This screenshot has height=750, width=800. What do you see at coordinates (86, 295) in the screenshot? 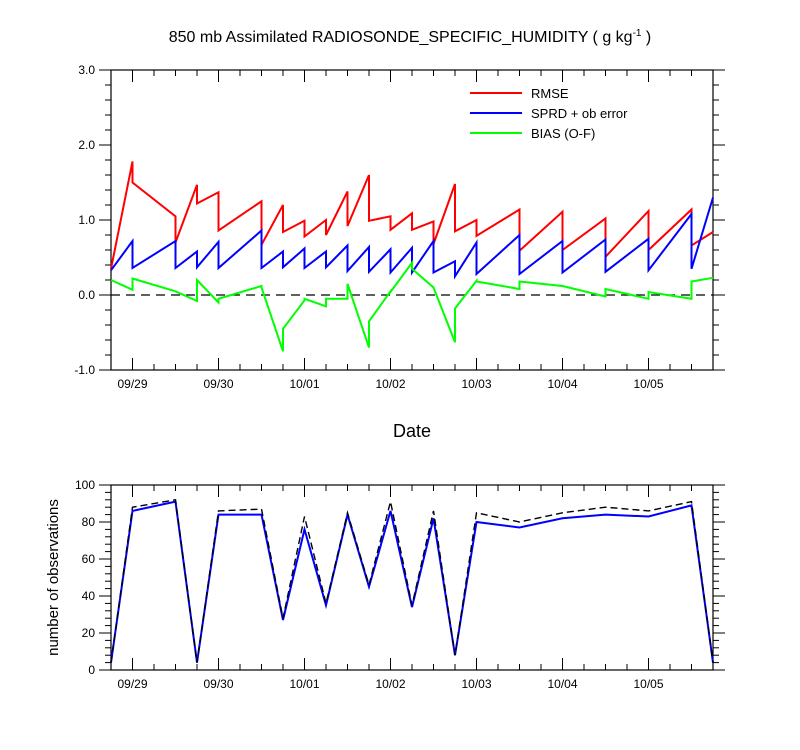
I see `y-tick-label: 0.0` at bounding box center [86, 295].